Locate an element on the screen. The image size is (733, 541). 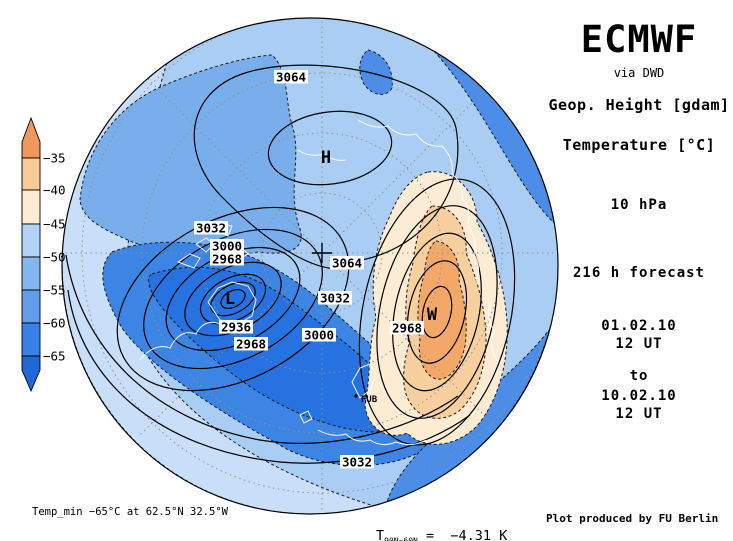
field-temp-label: Temperature [°C] is located at coordinates (639, 145).